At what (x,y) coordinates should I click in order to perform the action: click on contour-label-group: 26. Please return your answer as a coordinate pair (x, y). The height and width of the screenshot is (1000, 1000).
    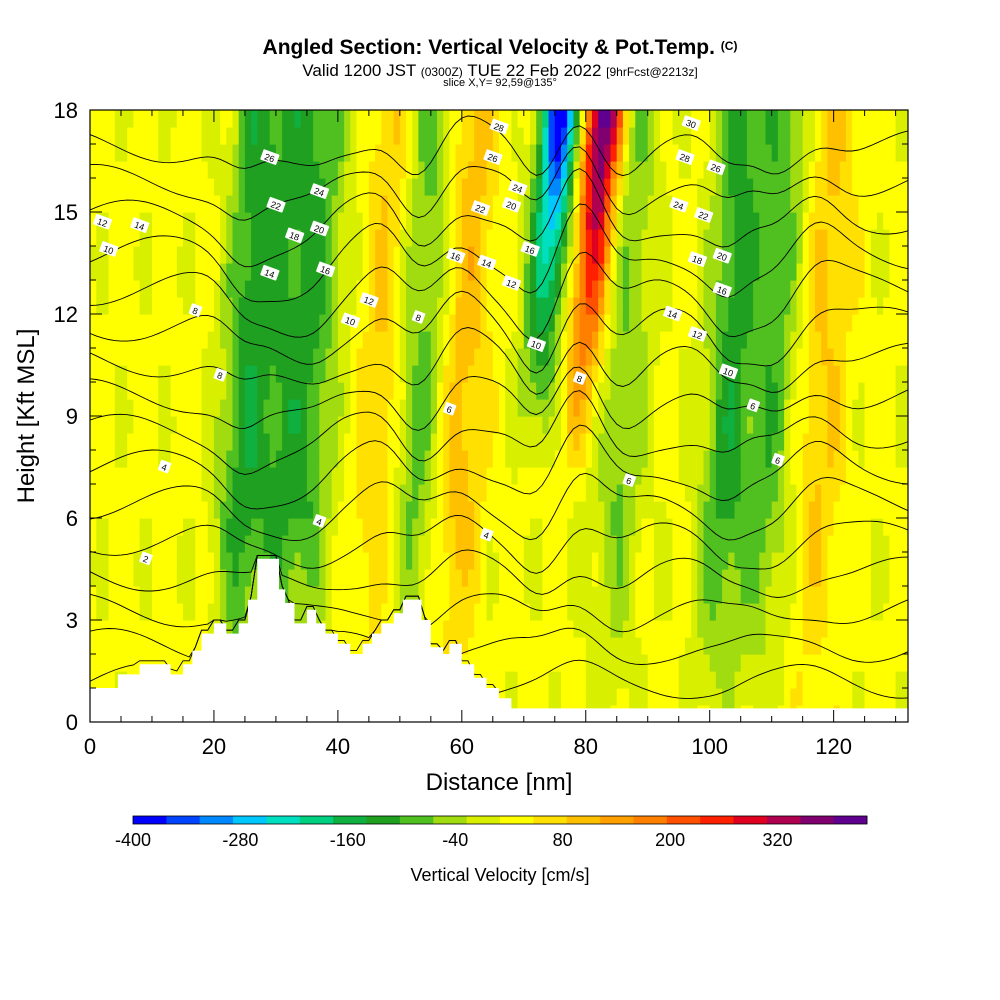
    Looking at the image, I should click on (493, 157).